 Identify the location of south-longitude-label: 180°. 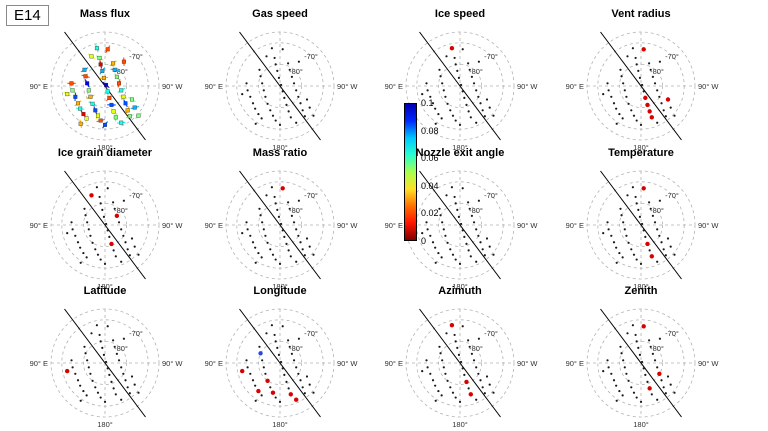
(460, 147).